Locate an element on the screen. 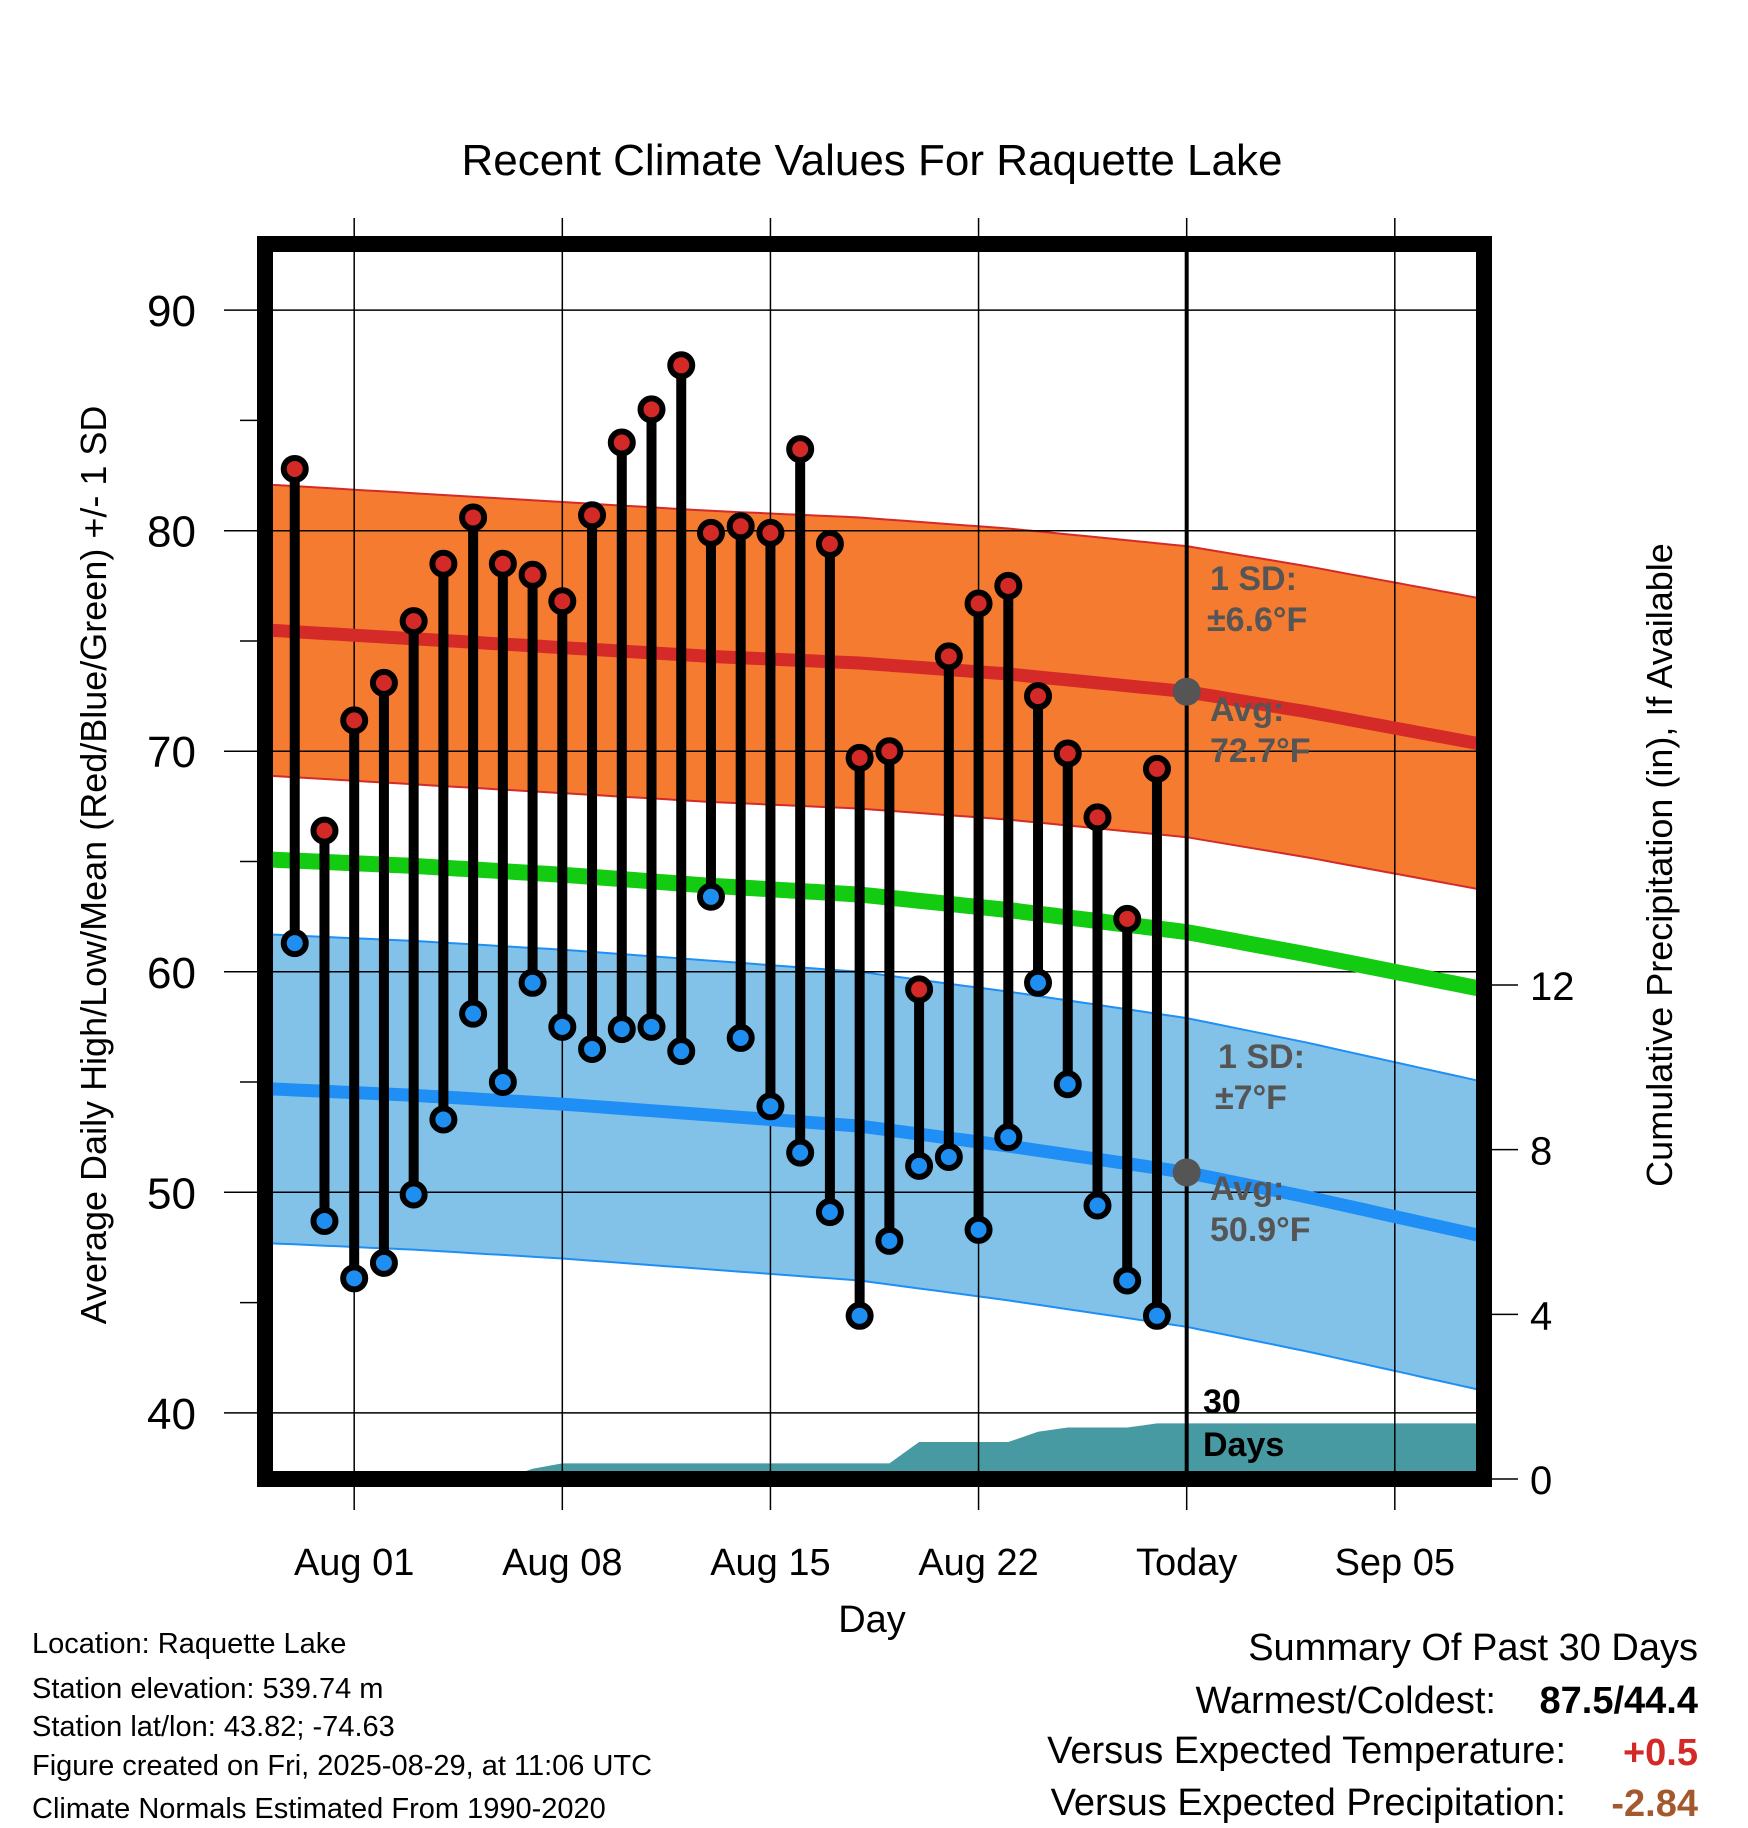  high-sd-label: 1 SD: is located at coordinates (1253, 579).